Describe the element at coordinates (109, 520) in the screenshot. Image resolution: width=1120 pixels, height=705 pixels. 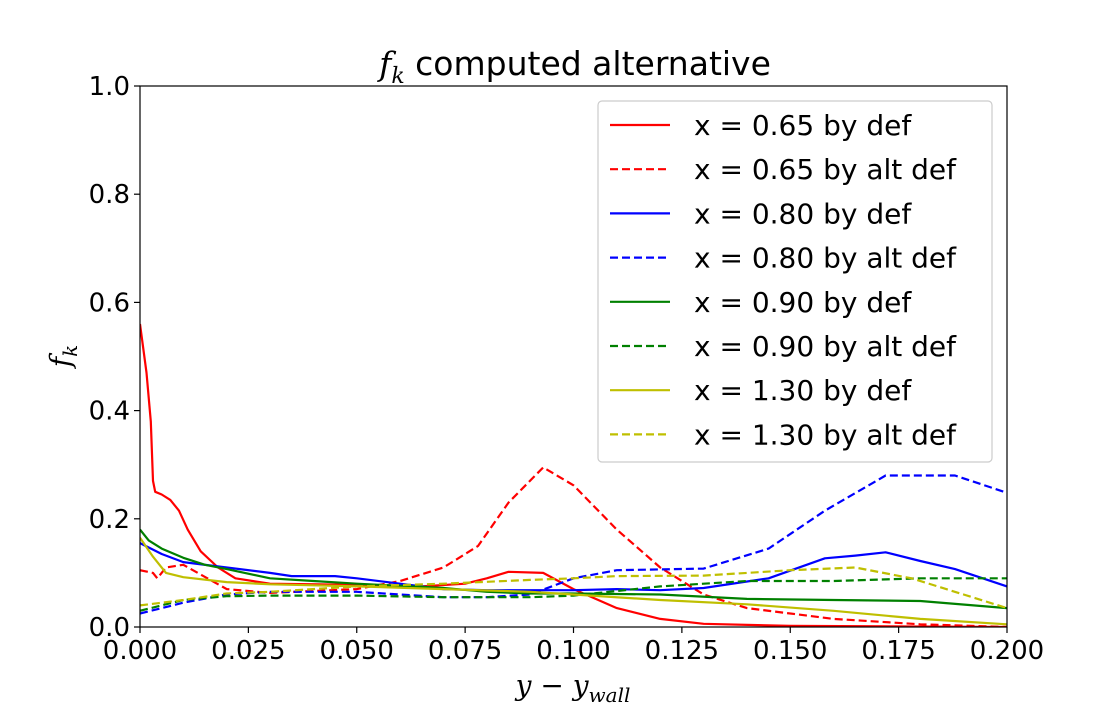
I see `y-tick-label: 0.2` at that location.